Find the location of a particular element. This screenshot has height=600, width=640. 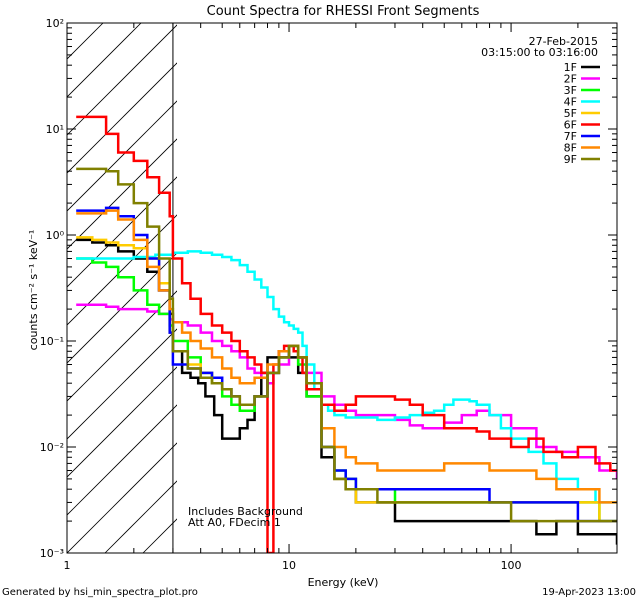

y-tick-label: 10⁻² is located at coordinates (52, 447).